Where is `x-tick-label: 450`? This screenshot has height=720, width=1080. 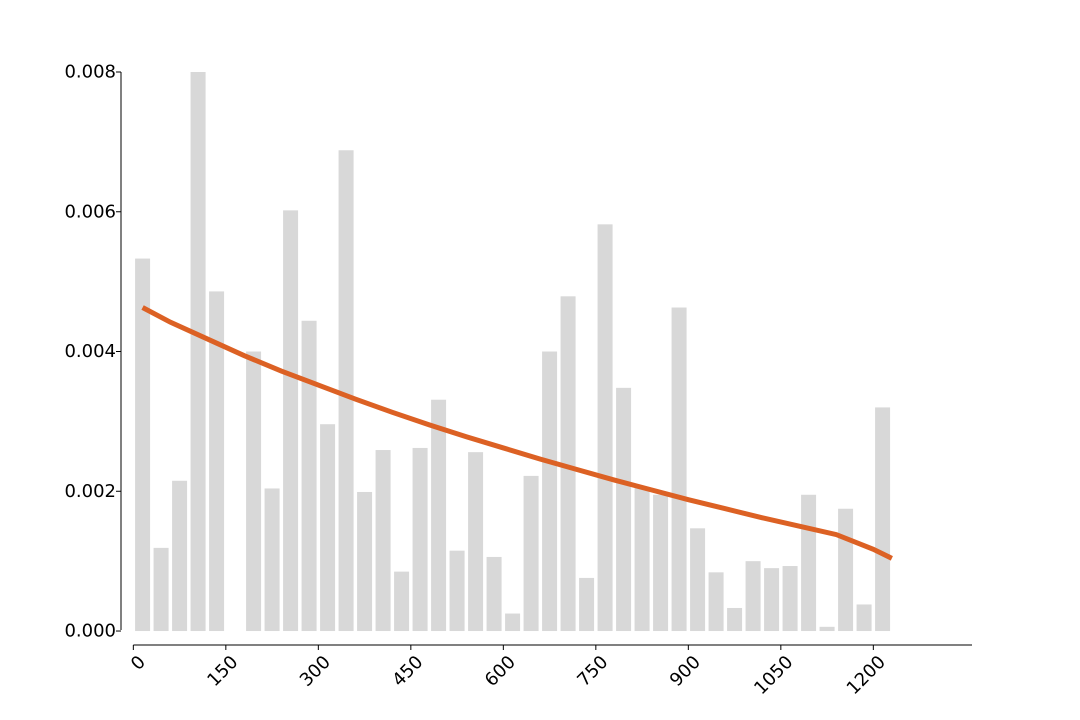 x-tick-label: 450 is located at coordinates (407, 671).